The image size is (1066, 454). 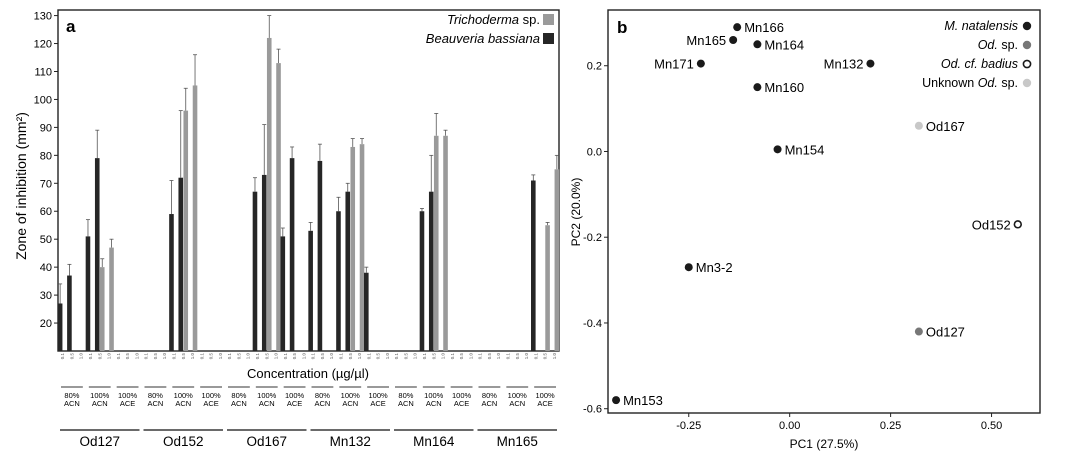 What do you see at coordinates (350, 441) in the screenshot?
I see `group-label: Mn132` at bounding box center [350, 441].